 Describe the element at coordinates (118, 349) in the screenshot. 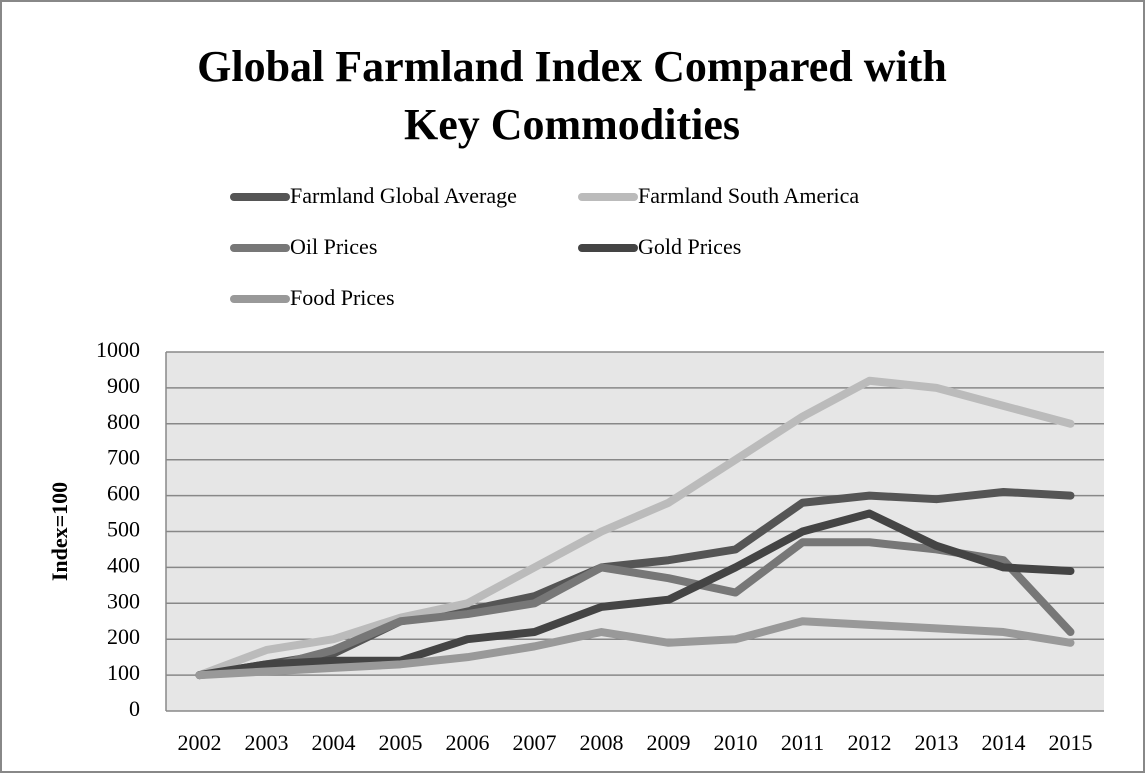

I see `y-tick-label: 1000` at that location.